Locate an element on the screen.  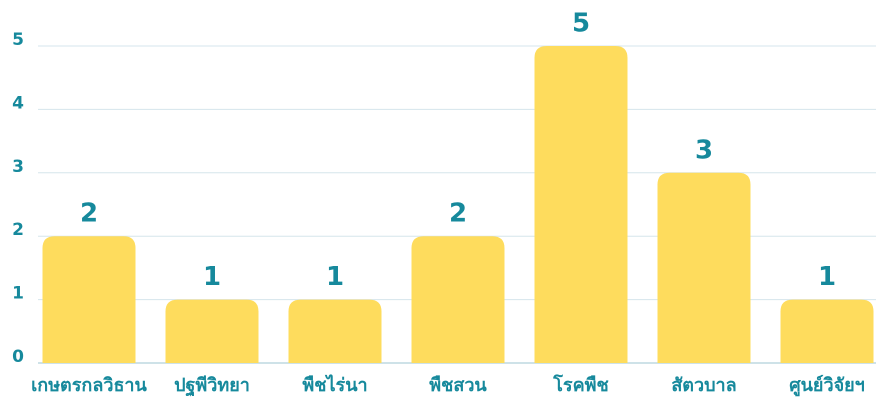
y-tick-label: 2 is located at coordinates (18, 230).